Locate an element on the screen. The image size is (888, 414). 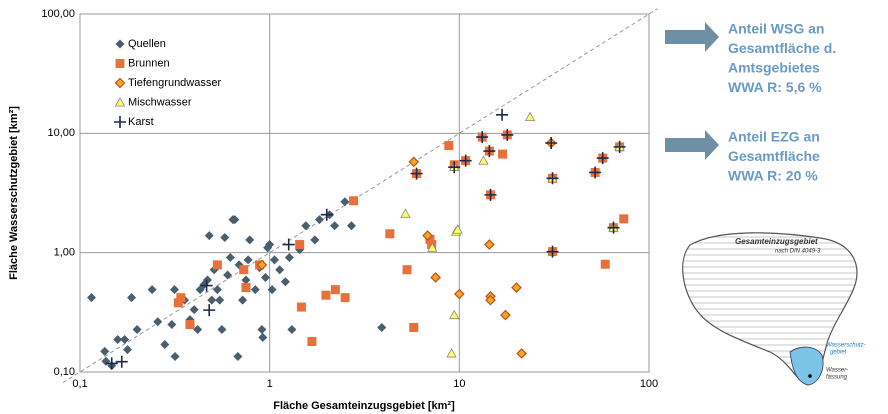
well-label: fassung is located at coordinates (837, 378).